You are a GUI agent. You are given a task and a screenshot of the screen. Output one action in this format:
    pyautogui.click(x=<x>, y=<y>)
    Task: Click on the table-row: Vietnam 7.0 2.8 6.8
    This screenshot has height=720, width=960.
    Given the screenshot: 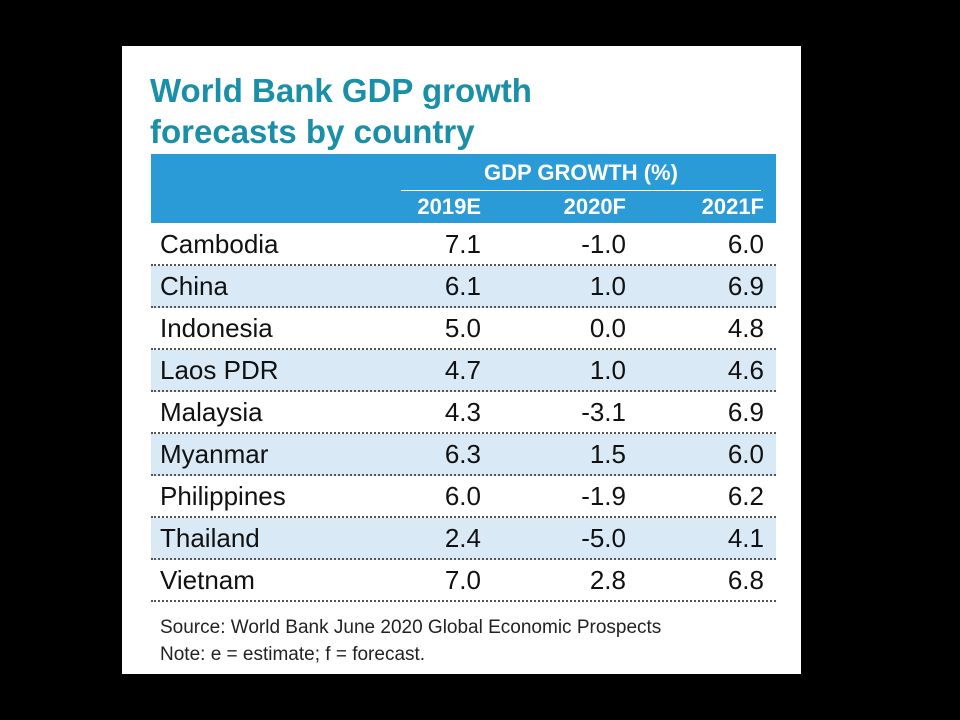 What is the action you would take?
    pyautogui.click(x=463, y=581)
    